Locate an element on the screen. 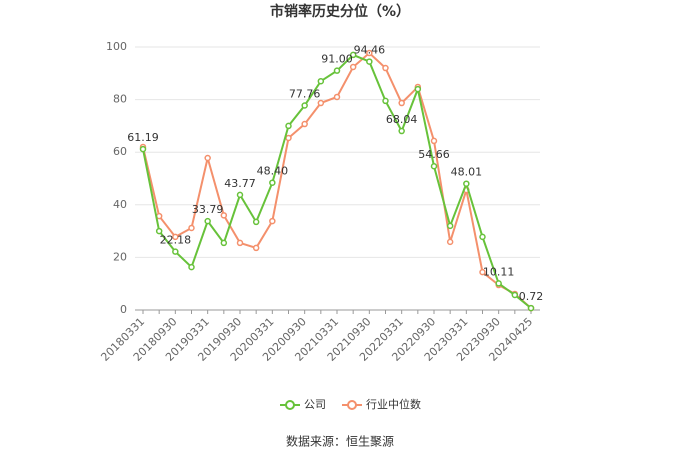 The image size is (680, 464). legend-item: 行业中位数 is located at coordinates (381, 404).